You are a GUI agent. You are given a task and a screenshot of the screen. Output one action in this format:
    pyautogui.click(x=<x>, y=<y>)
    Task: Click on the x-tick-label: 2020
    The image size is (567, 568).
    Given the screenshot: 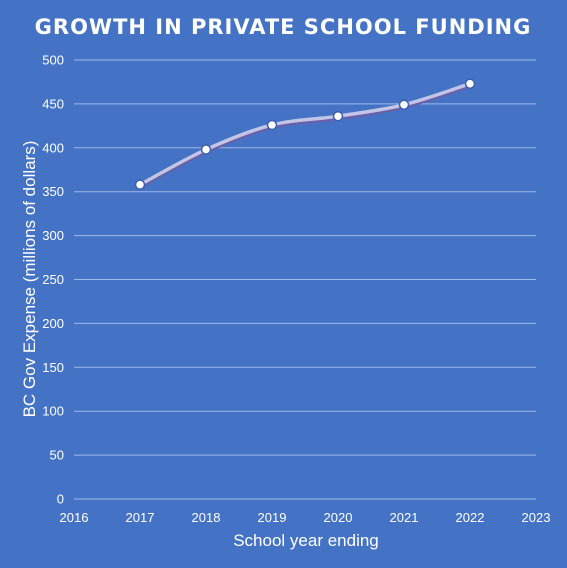 What is the action you would take?
    pyautogui.click(x=338, y=517)
    